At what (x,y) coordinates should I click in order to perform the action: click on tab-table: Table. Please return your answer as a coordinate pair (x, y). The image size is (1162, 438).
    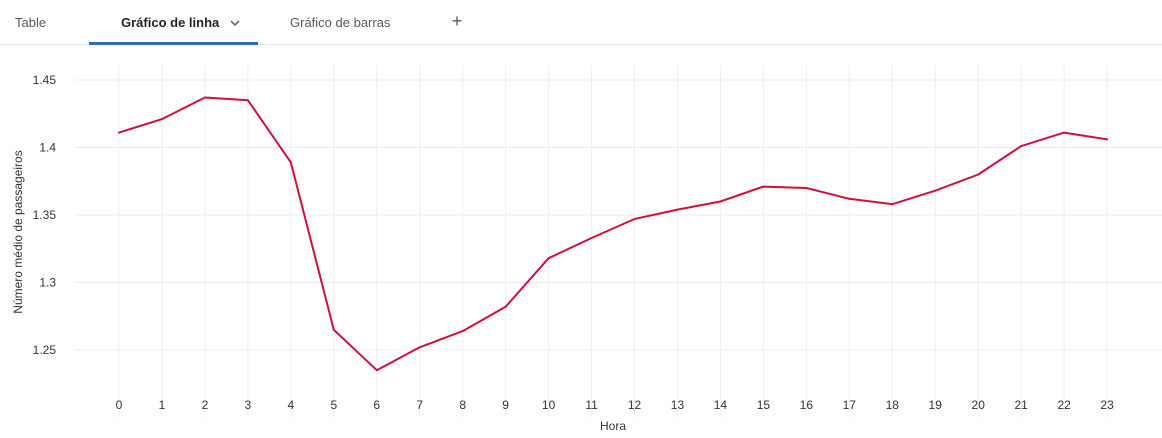
    Looking at the image, I should click on (30, 22).